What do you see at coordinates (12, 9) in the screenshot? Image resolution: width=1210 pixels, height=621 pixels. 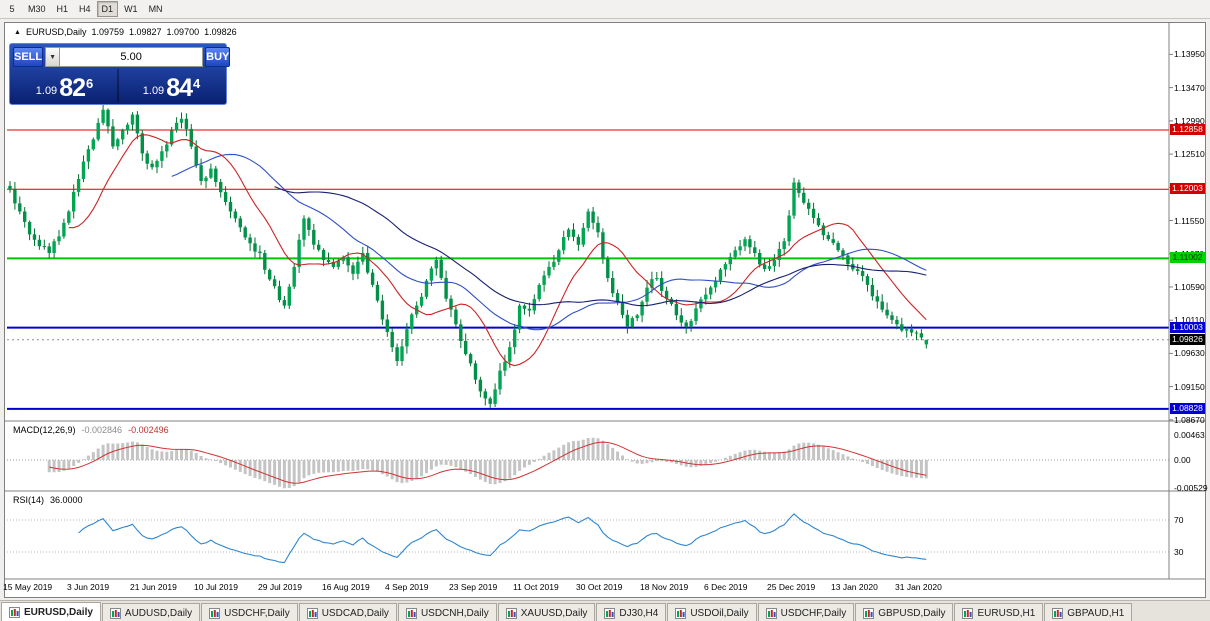 I see `timeframe-5-button: 5` at bounding box center [12, 9].